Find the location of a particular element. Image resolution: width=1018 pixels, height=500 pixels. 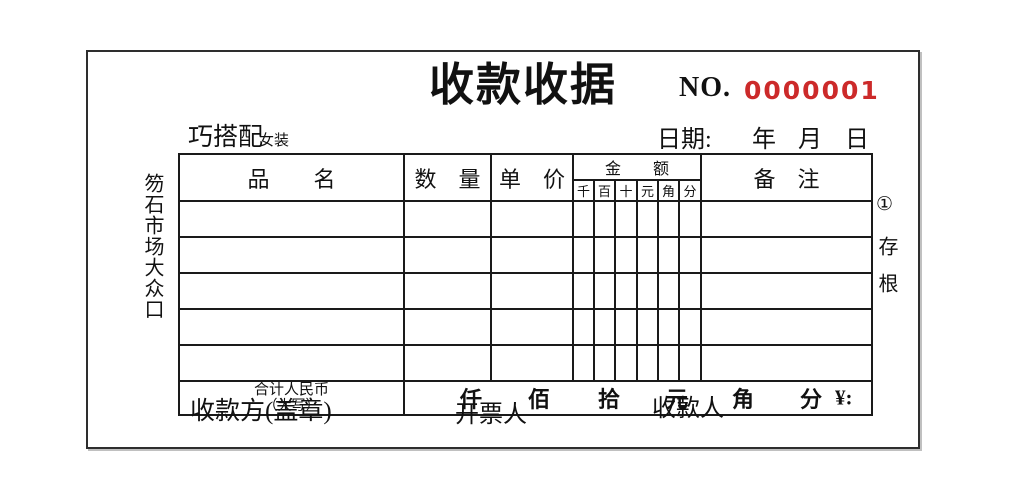

total-rmb-label: 合计人民币 （大写） is located at coordinates (291, 398).